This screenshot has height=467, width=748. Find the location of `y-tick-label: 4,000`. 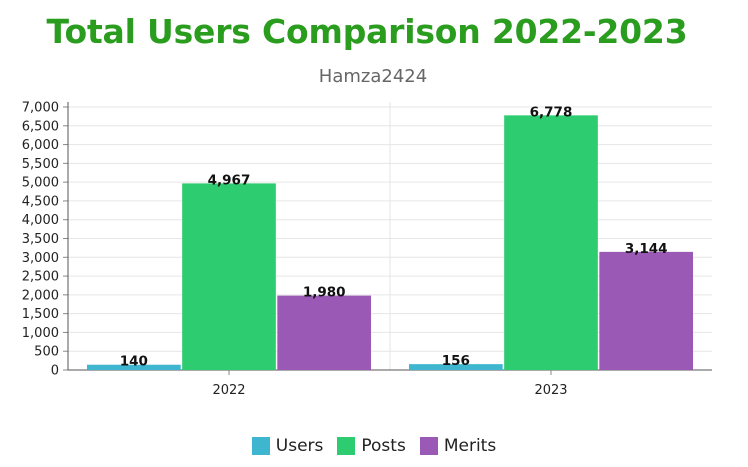

y-tick-label: 4,000 is located at coordinates (40, 220).